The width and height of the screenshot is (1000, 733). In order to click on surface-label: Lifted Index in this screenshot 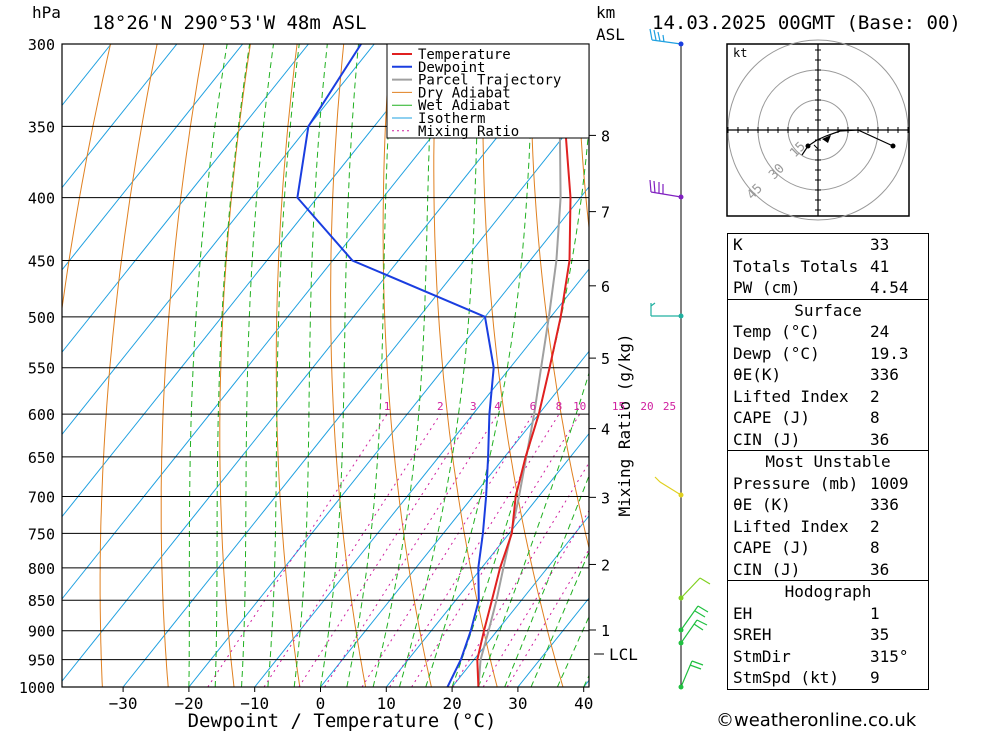, I will do `click(791, 396)`.